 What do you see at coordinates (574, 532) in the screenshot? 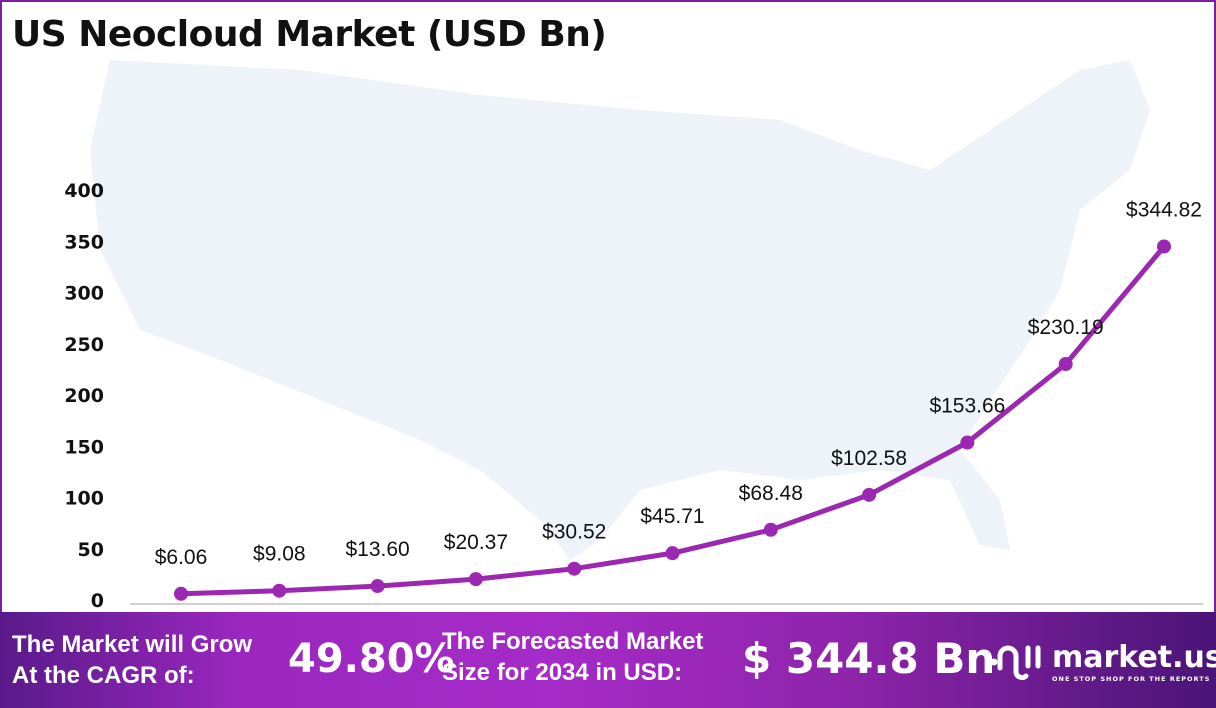
I see `data-label: $30.52` at bounding box center [574, 532].